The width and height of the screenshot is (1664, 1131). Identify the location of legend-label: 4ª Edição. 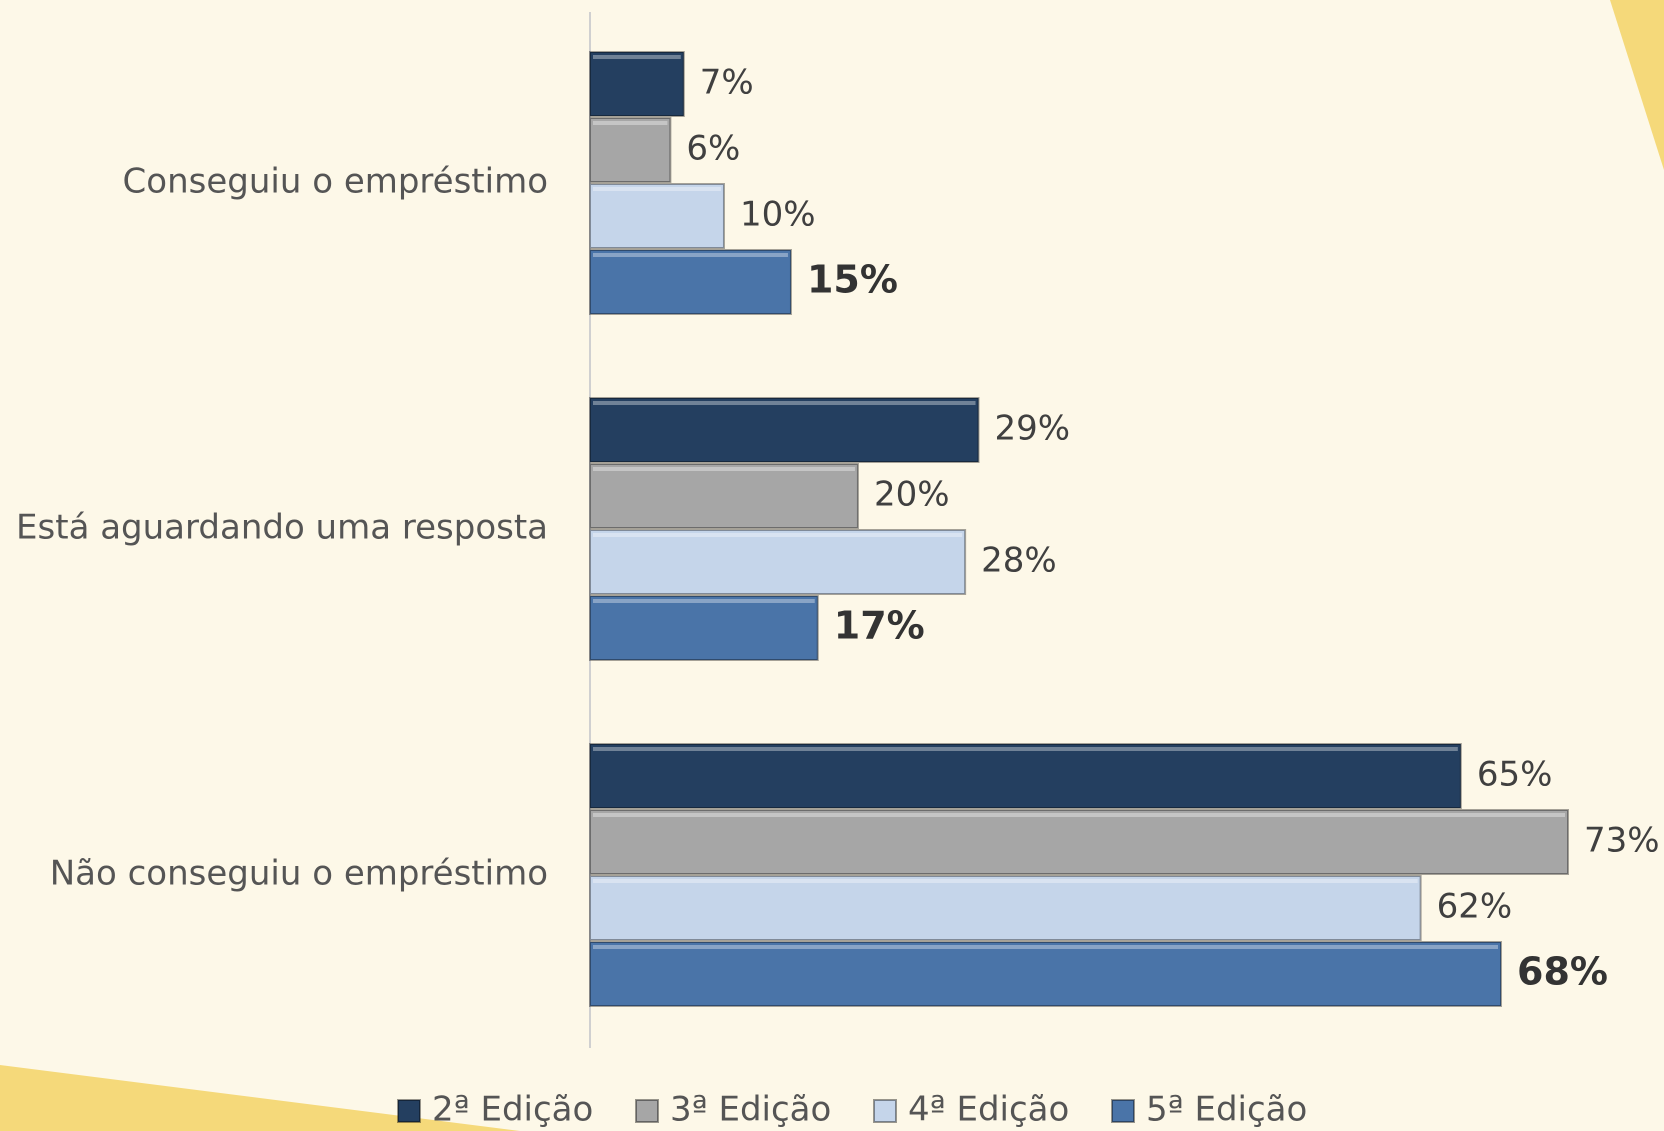
(988, 1110).